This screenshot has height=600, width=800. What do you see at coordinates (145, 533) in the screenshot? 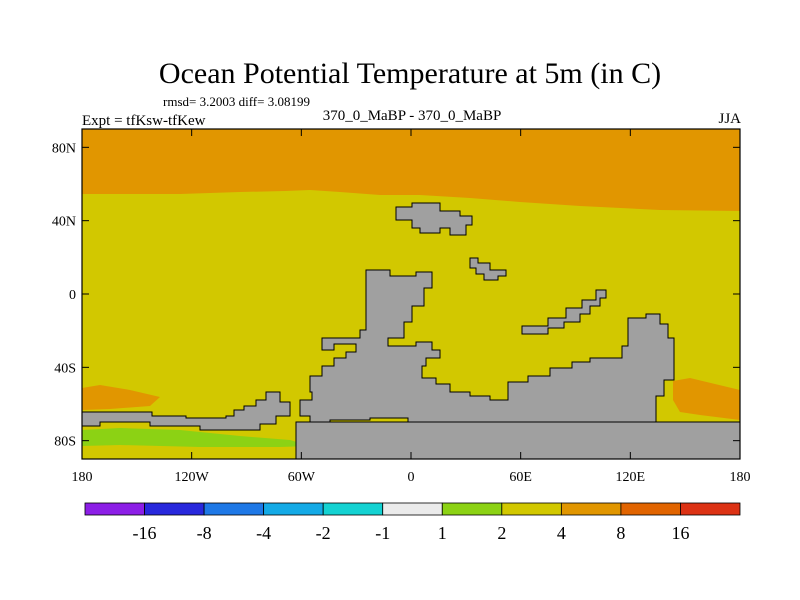
I see `colorbar-label: -16` at bounding box center [145, 533].